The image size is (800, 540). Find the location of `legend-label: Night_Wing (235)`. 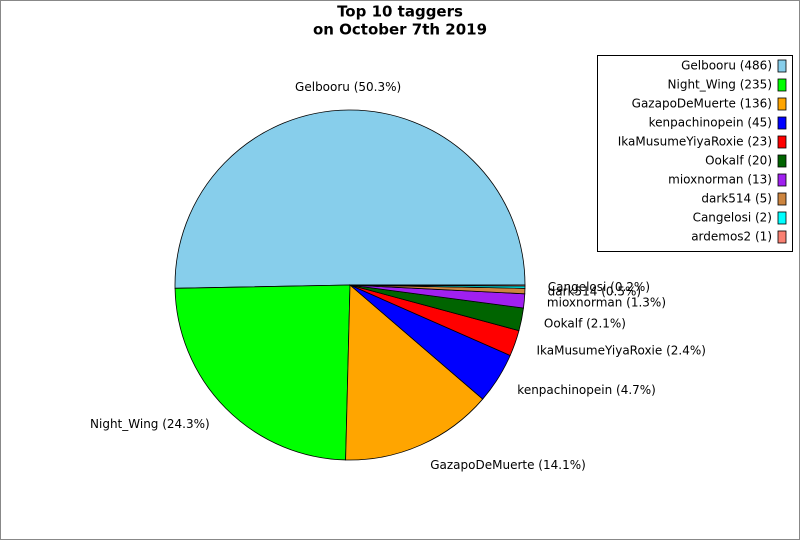

legend-label: Night_Wing (235) is located at coordinates (720, 85).